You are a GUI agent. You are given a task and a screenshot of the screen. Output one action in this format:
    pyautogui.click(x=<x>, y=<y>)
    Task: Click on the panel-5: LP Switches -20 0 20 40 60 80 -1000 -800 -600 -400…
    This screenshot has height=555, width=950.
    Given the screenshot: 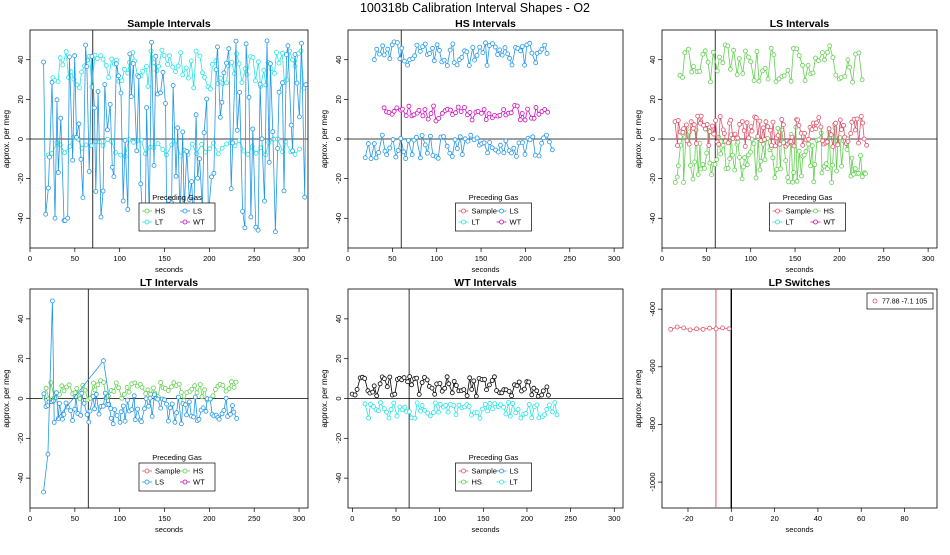 What is the action you would take?
    pyautogui.click(x=786, y=405)
    